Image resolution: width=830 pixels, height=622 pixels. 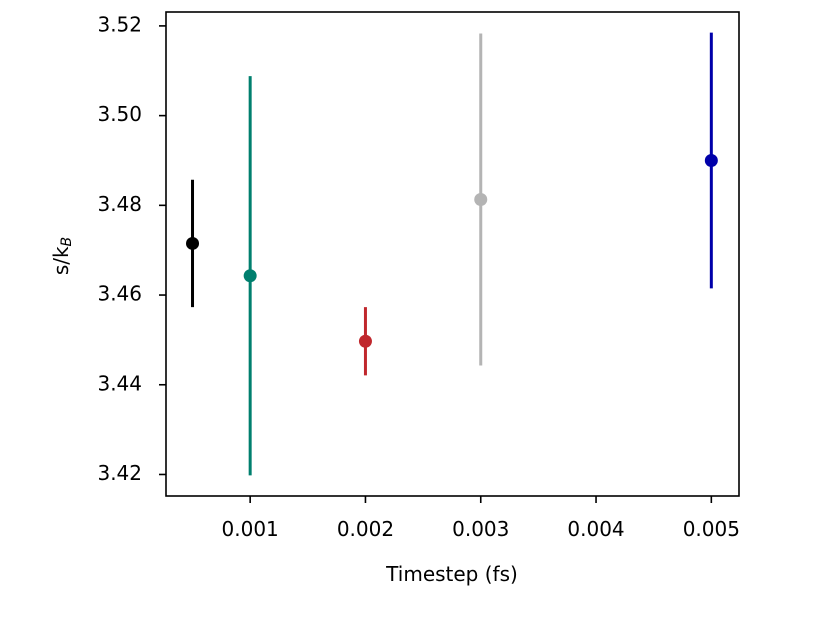 What do you see at coordinates (67, 242) in the screenshot?
I see `y-axis-label-subscript: B` at bounding box center [67, 242].